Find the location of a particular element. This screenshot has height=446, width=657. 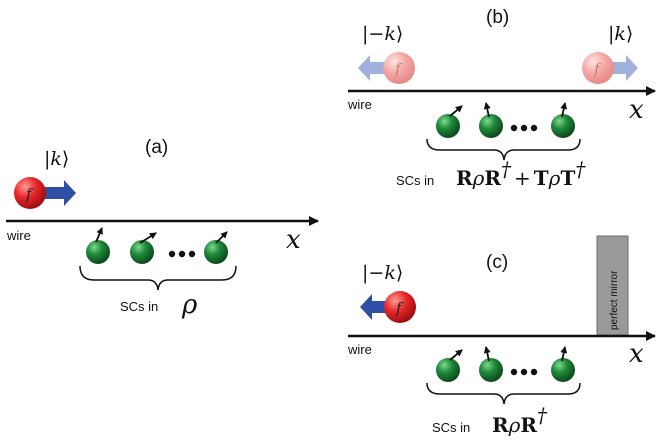

panel-b-caption: SCs in RρR† + TρT† is located at coordinates (491, 173).